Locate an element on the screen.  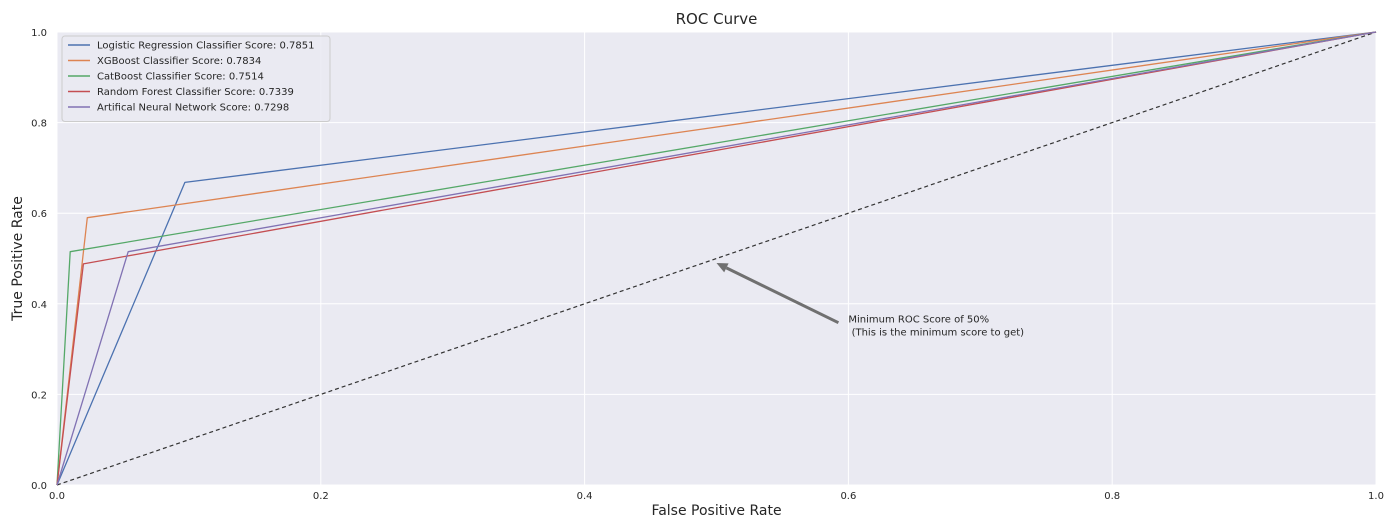
x-tick-label: 0.2 is located at coordinates (321, 496).